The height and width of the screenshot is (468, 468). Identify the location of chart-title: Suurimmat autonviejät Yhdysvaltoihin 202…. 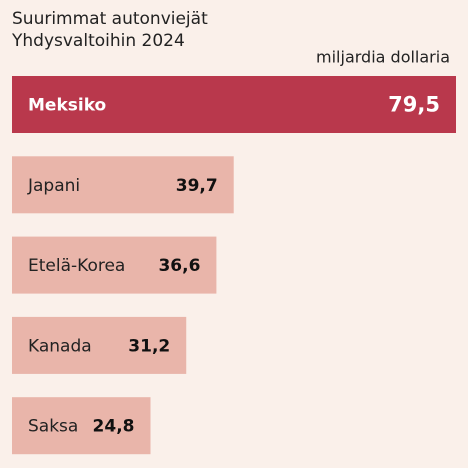
(110, 30).